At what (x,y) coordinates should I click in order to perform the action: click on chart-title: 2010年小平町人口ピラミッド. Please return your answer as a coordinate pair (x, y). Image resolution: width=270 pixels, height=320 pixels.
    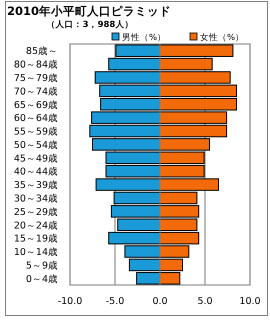
    Looking at the image, I should click on (89, 11).